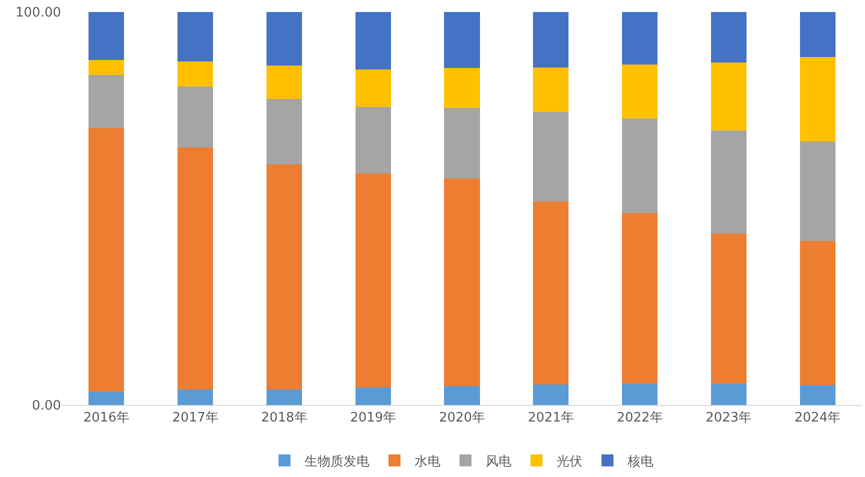 The height and width of the screenshot is (477, 865). What do you see at coordinates (640, 462) in the screenshot?
I see `legend-label: 核电` at bounding box center [640, 462].